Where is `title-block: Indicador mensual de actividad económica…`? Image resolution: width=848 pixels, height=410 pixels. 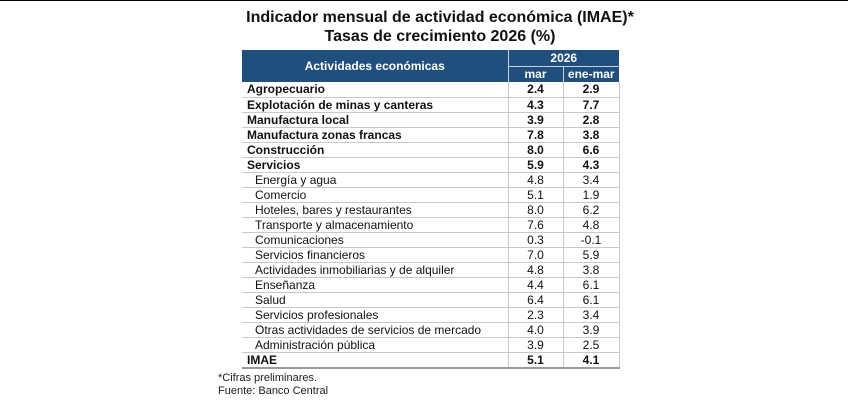 title-block: Indicador mensual de actividad económica… is located at coordinates (440, 27).